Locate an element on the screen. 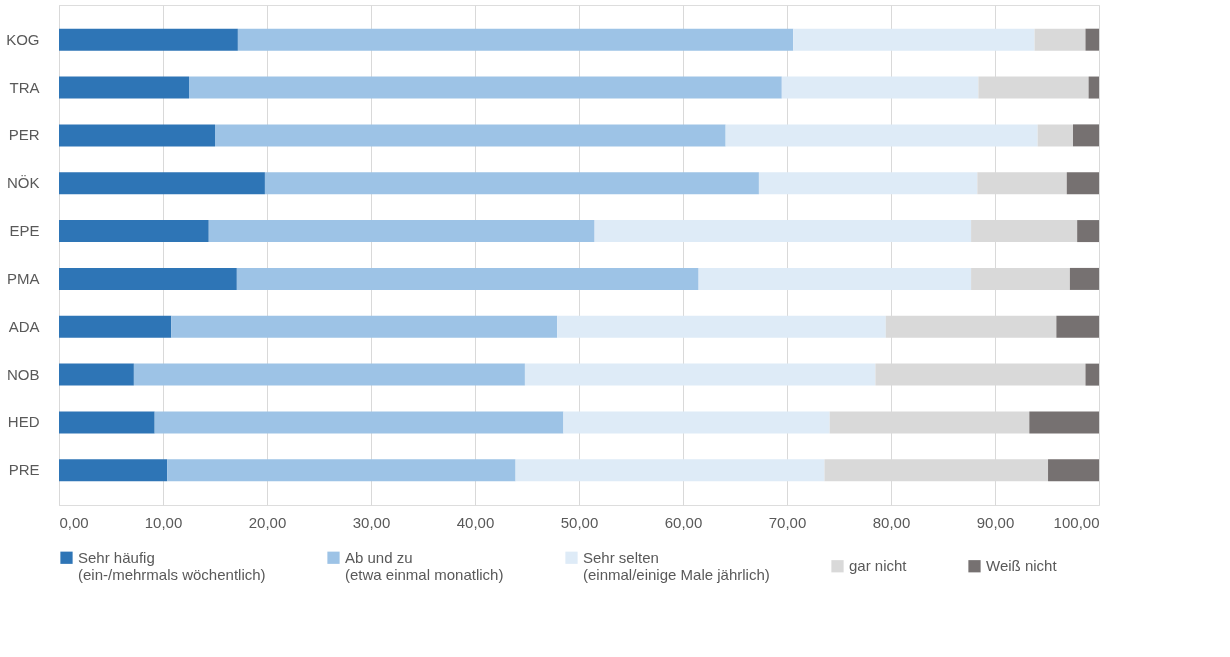  y-tick-label: TRA is located at coordinates (24, 87).